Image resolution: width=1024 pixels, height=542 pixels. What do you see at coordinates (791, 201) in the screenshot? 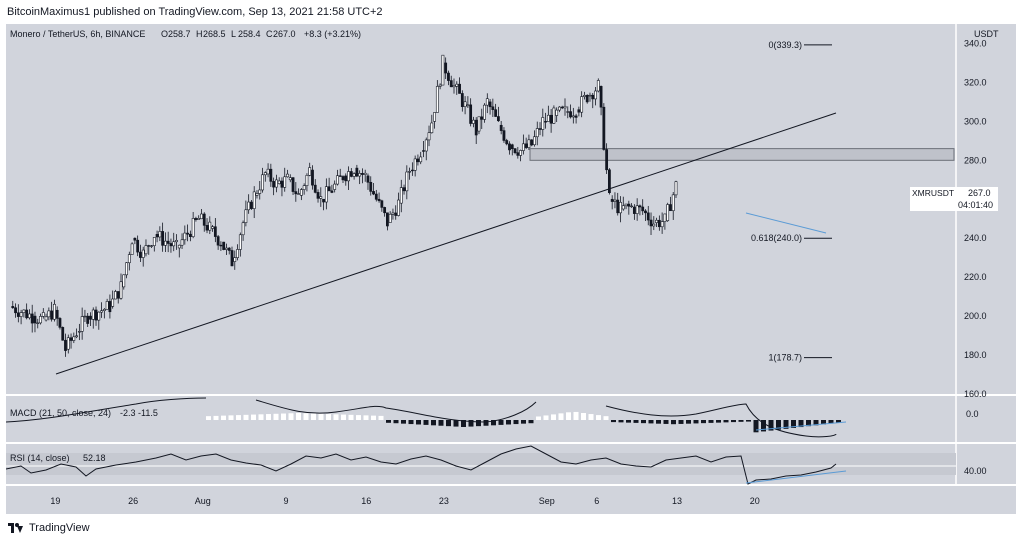
I see `fib-levels: 0(339.3) 0.618(240.0) 1(178.7)` at bounding box center [791, 201].